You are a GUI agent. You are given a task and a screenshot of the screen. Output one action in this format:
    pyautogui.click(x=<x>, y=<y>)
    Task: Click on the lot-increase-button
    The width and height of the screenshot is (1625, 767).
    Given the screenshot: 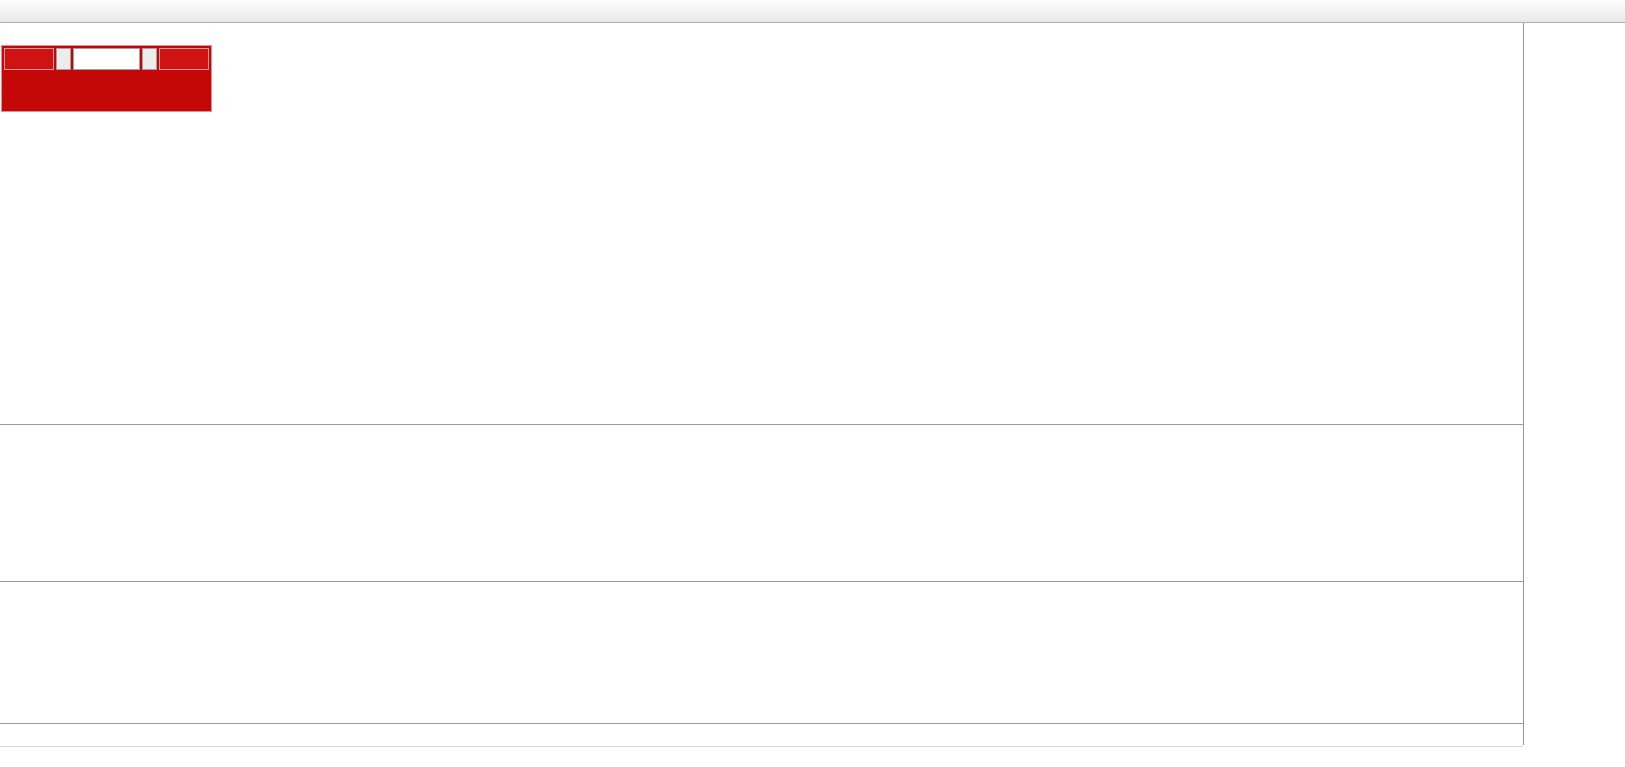 What is the action you would take?
    pyautogui.click(x=149, y=59)
    